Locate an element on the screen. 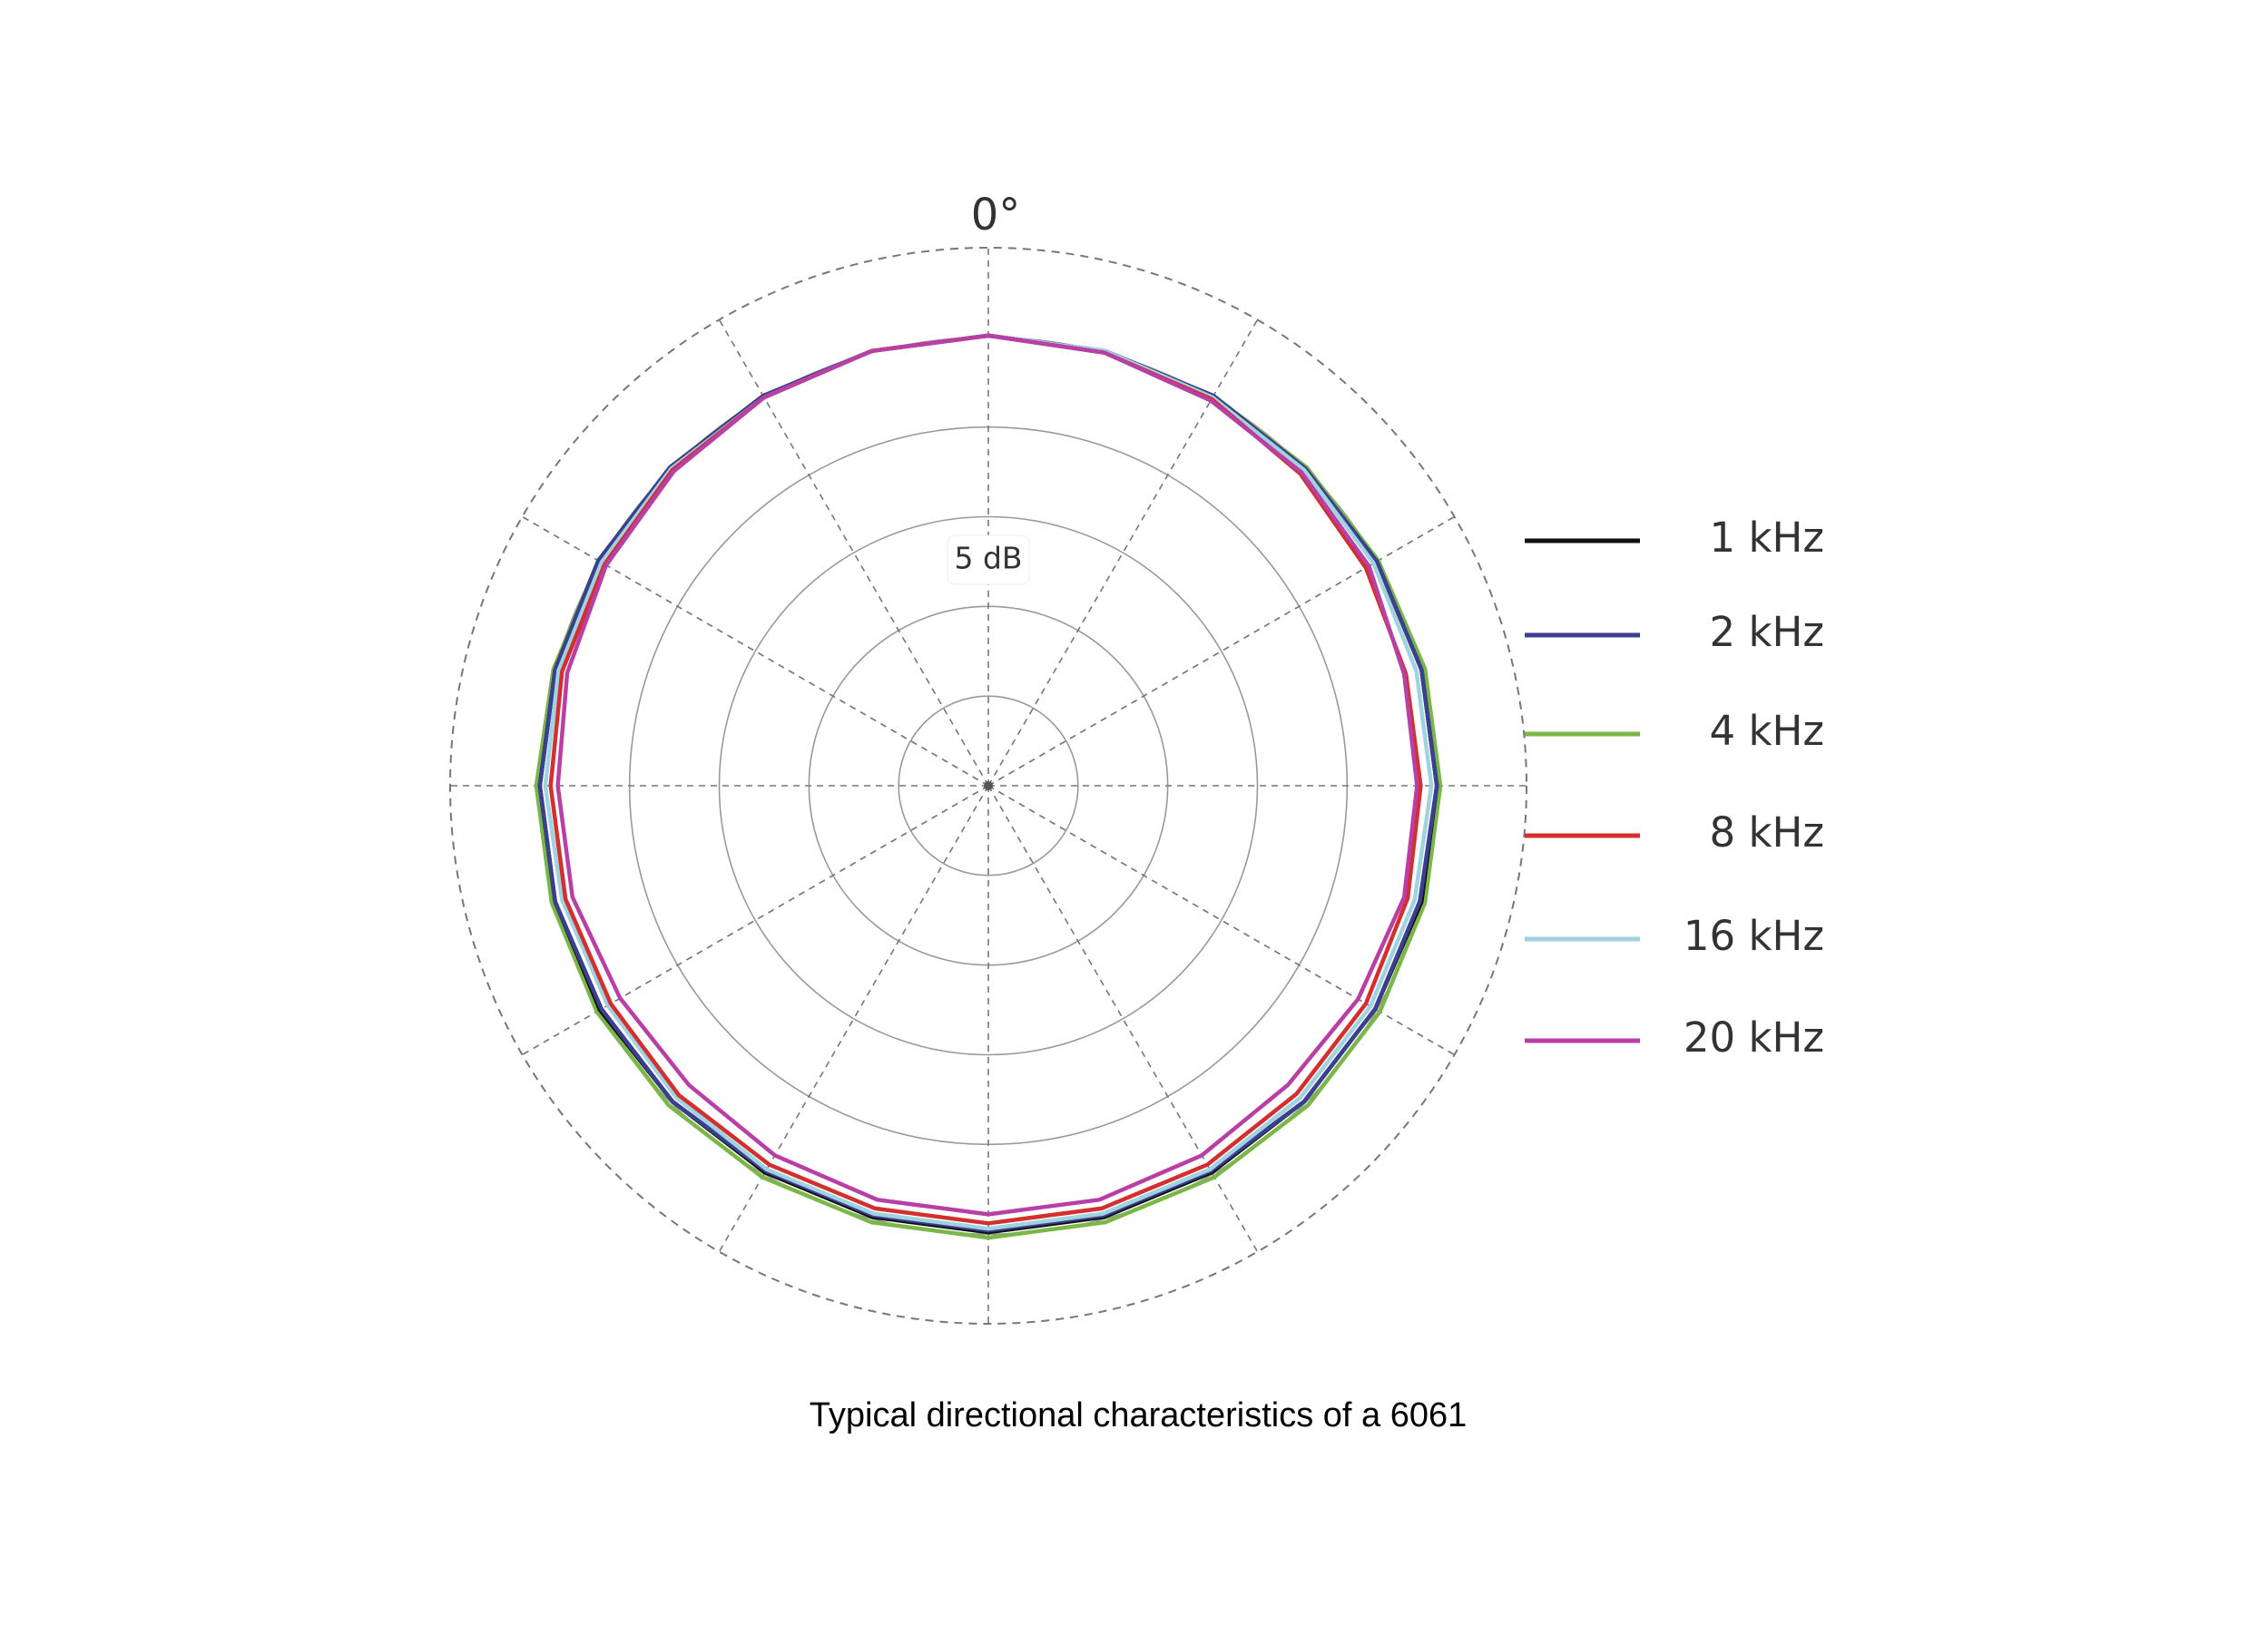 This screenshot has width=2268, height=1625. legend-label: 20 kHz is located at coordinates (1754, 1038).